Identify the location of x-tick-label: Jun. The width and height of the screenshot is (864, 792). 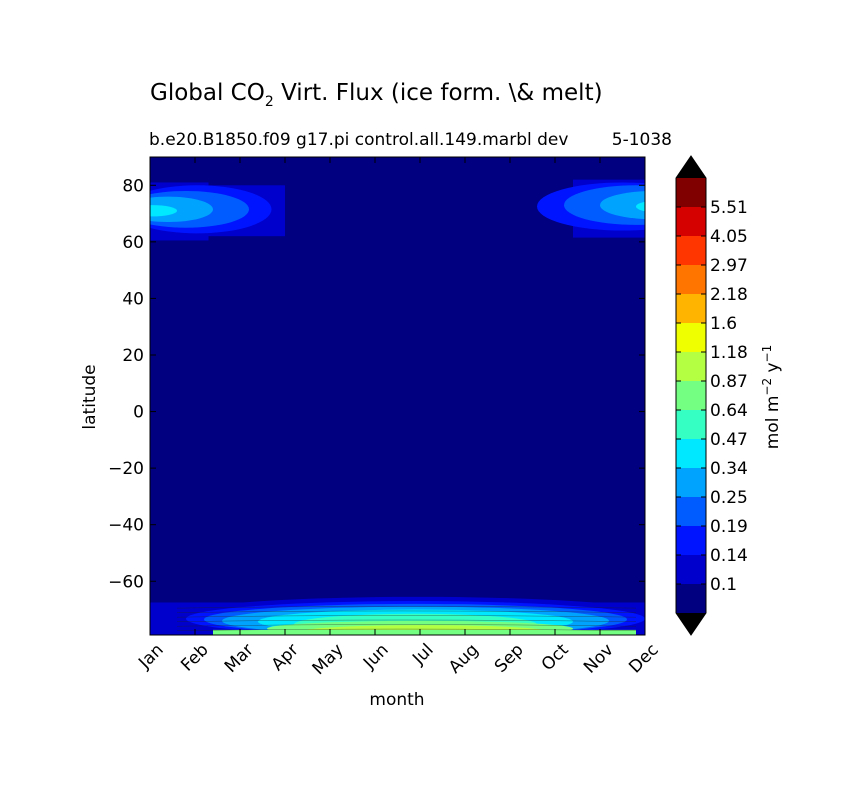
(376, 657).